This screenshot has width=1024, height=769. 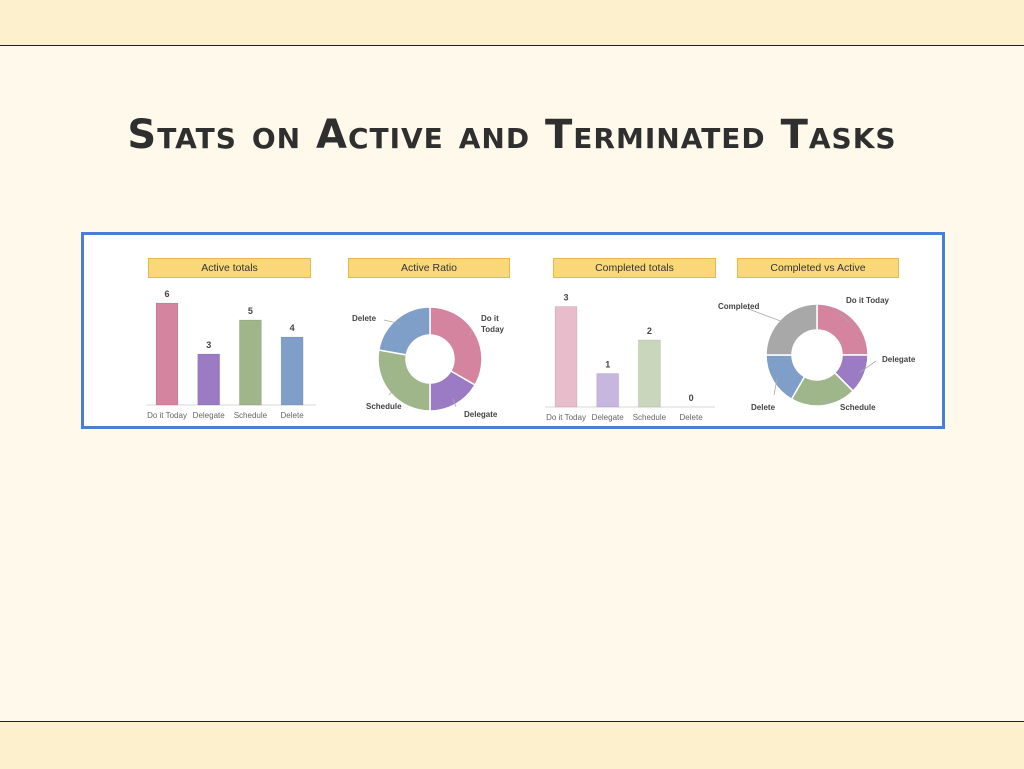 I want to click on chart-title-completed-totals: Completed totals, so click(x=634, y=268).